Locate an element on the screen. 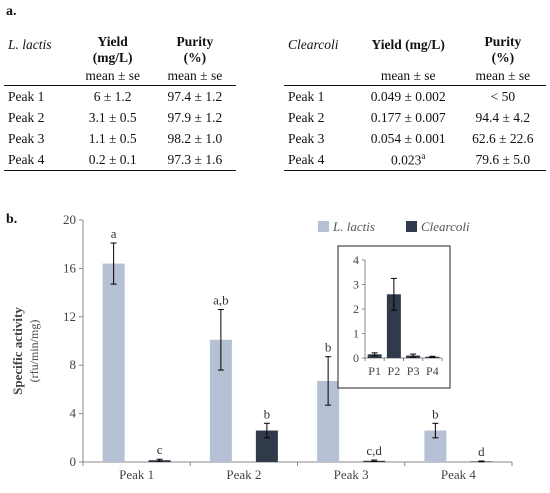 The width and height of the screenshot is (550, 493). significance-letter-clearcoli-peak2: b is located at coordinates (267, 413).